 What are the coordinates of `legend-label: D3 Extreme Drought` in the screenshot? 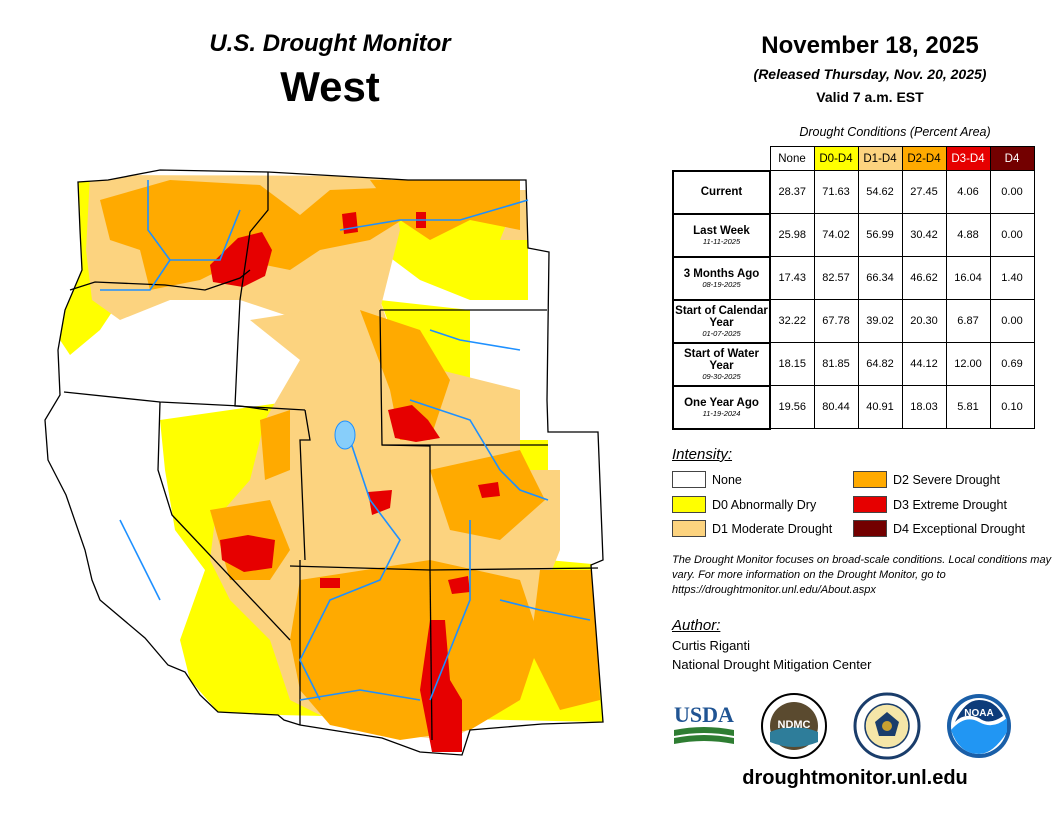 It's located at (950, 504).